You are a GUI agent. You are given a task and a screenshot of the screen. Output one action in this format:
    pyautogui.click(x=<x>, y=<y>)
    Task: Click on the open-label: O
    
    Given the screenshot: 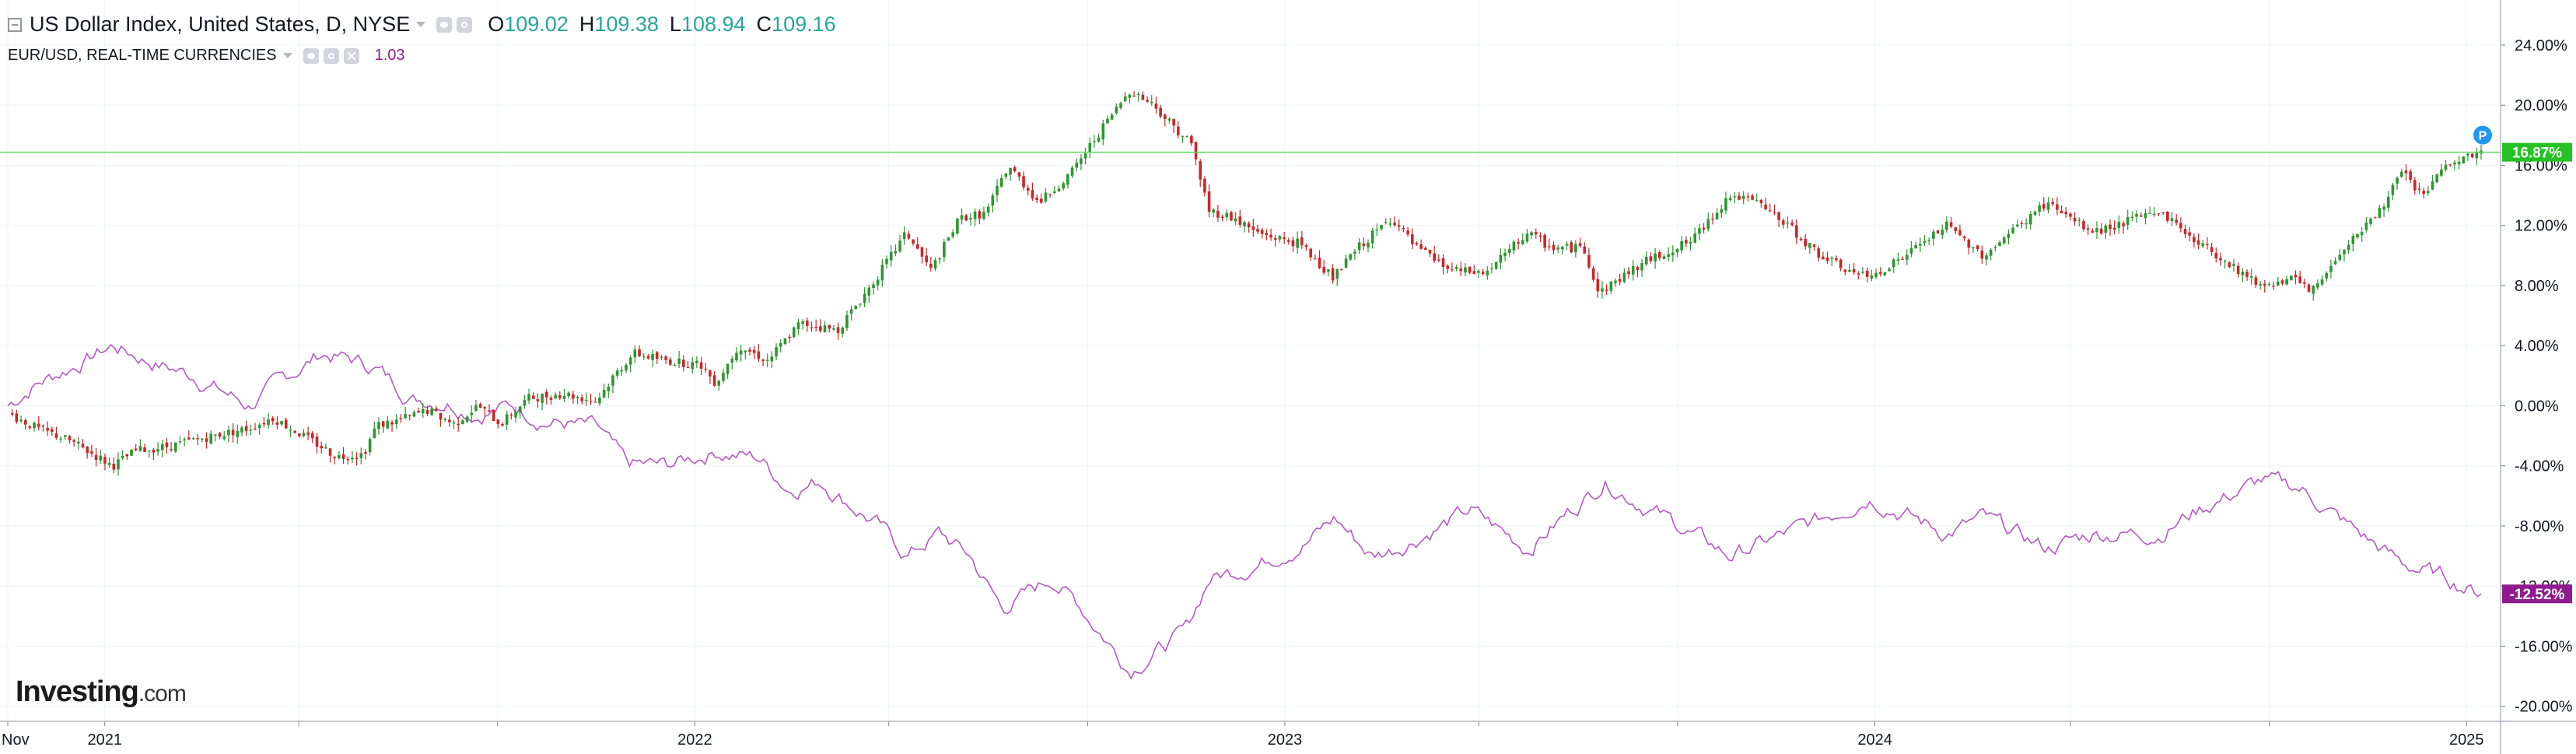 What is the action you would take?
    pyautogui.click(x=497, y=24)
    